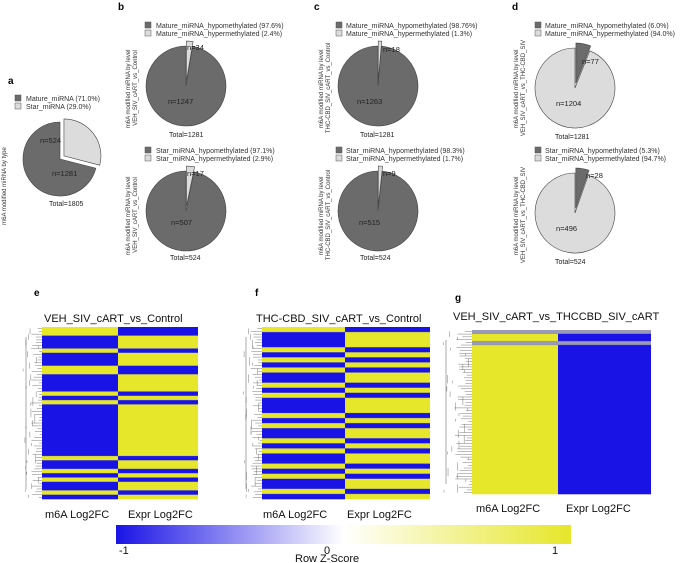 The height and width of the screenshot is (563, 685). I want to click on heatmap-title: THC-CBD_SIV_cART_vs_Control, so click(338, 319).